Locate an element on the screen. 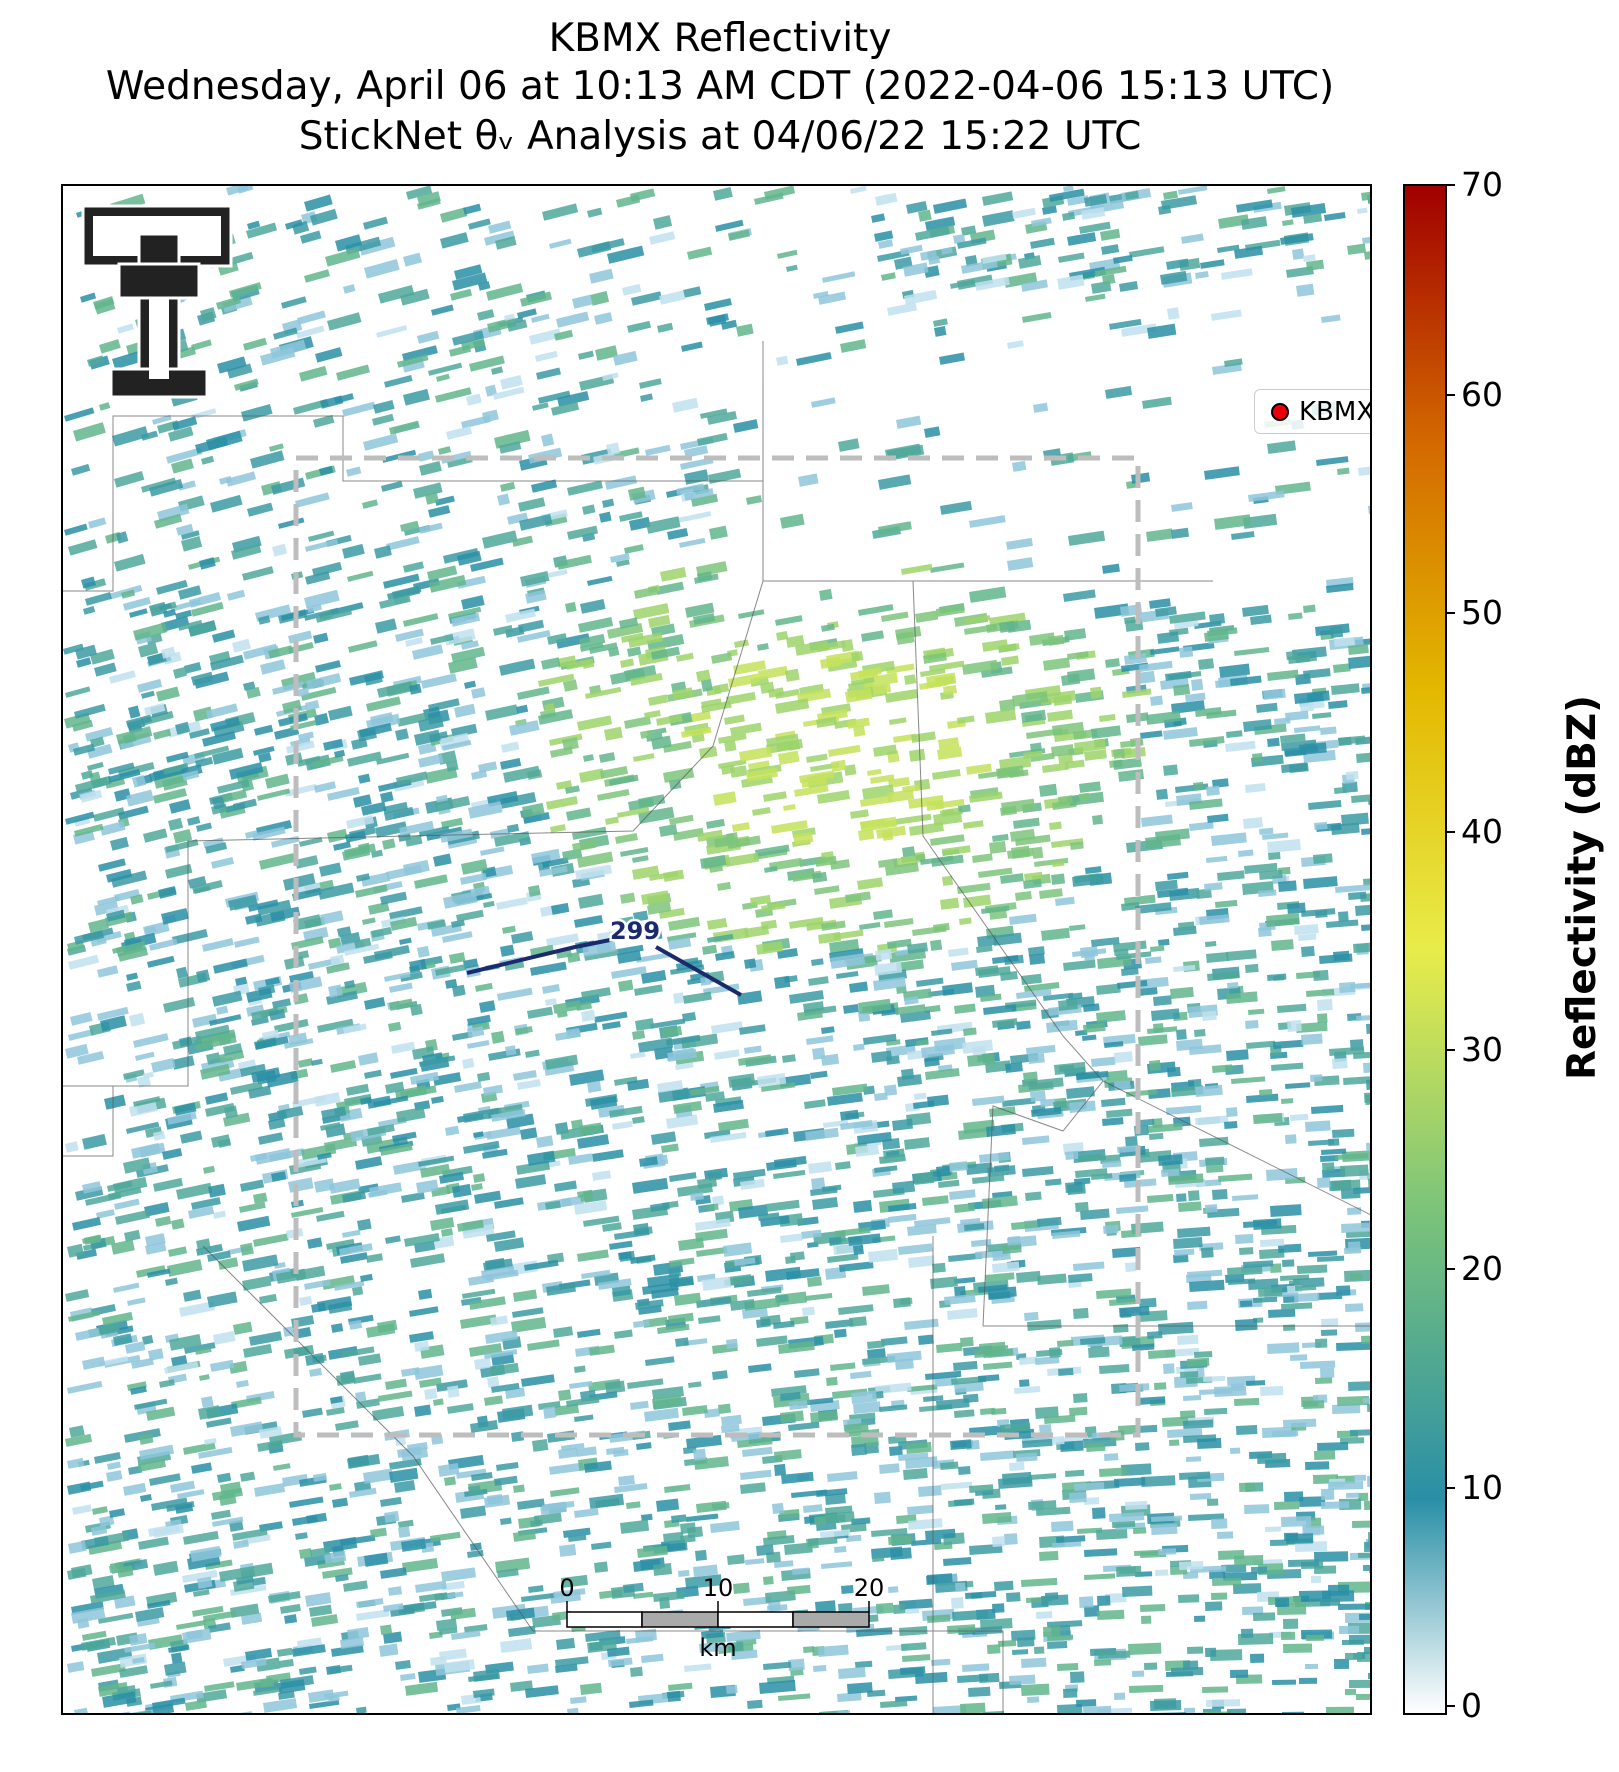  colorbar-label: Reflectivity (dBZ) is located at coordinates (1582, 887).